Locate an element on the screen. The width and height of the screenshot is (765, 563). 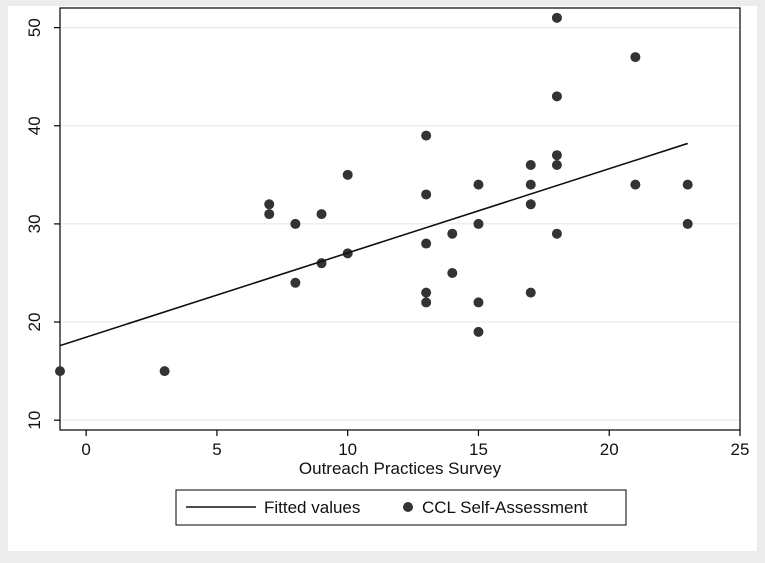
x-tick-label-25: 25 is located at coordinates (740, 449).